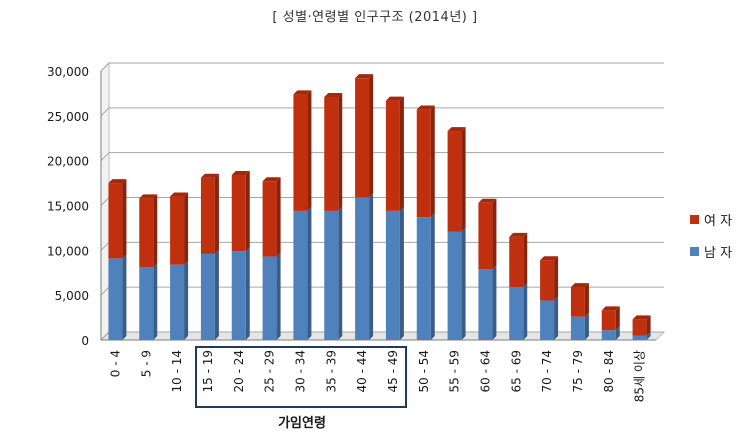 This screenshot has width=750, height=445. I want to click on x-tick-label: 5 - 9, so click(146, 363).